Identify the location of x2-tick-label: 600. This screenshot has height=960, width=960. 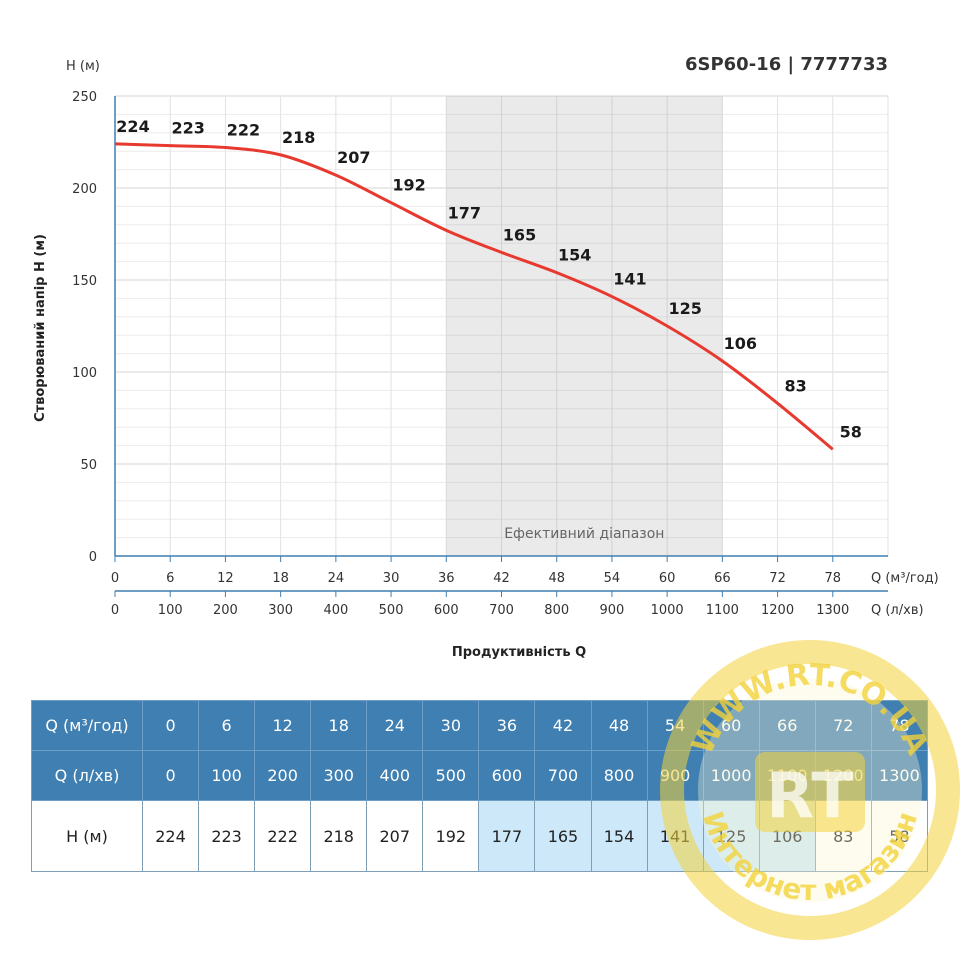
(446, 610).